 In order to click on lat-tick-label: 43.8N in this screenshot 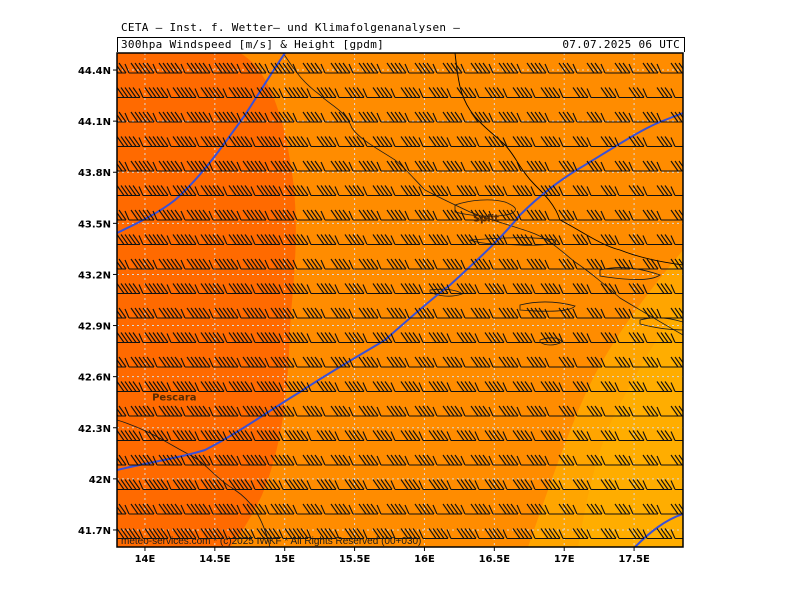, I will do `click(94, 173)`.